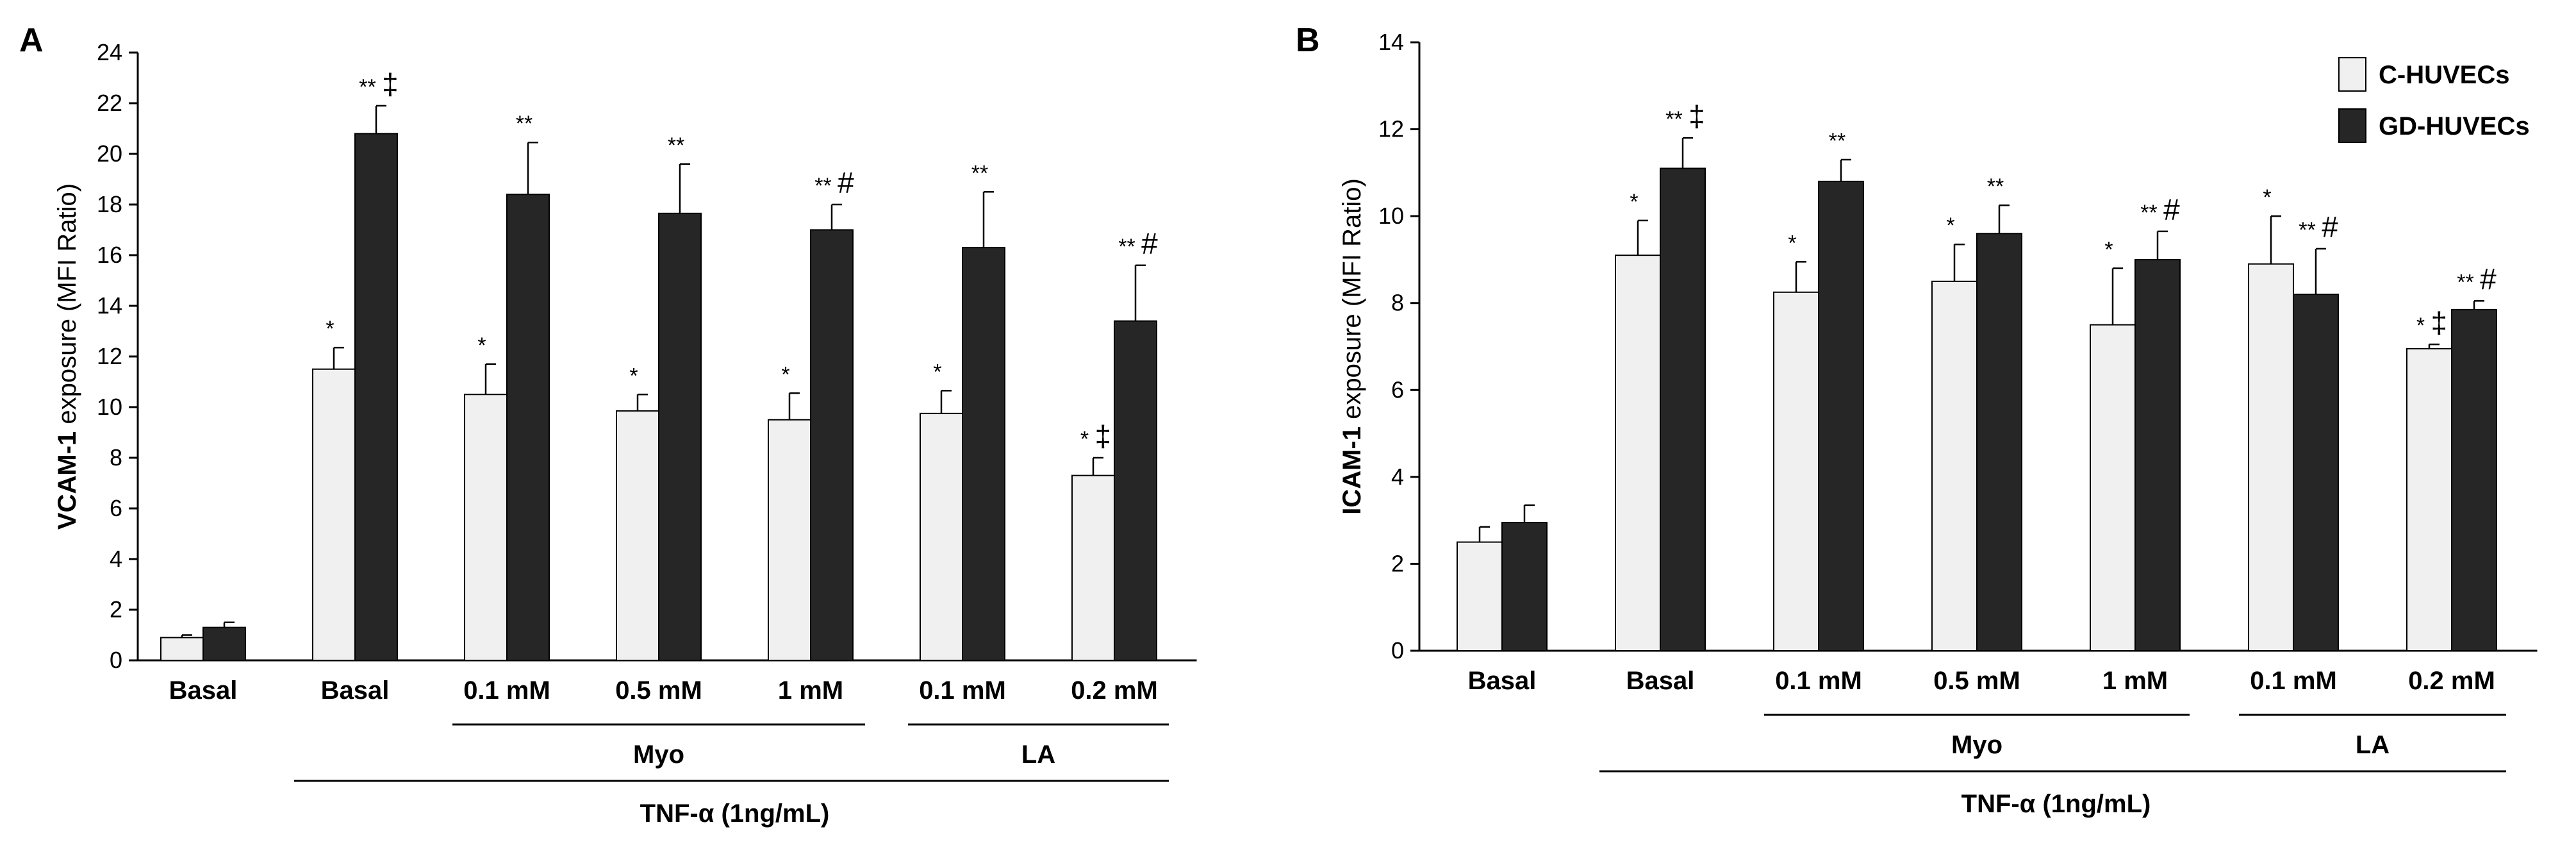 The height and width of the screenshot is (845, 2576). What do you see at coordinates (109, 153) in the screenshot?
I see `panel-a-y-tick-label: 20` at bounding box center [109, 153].